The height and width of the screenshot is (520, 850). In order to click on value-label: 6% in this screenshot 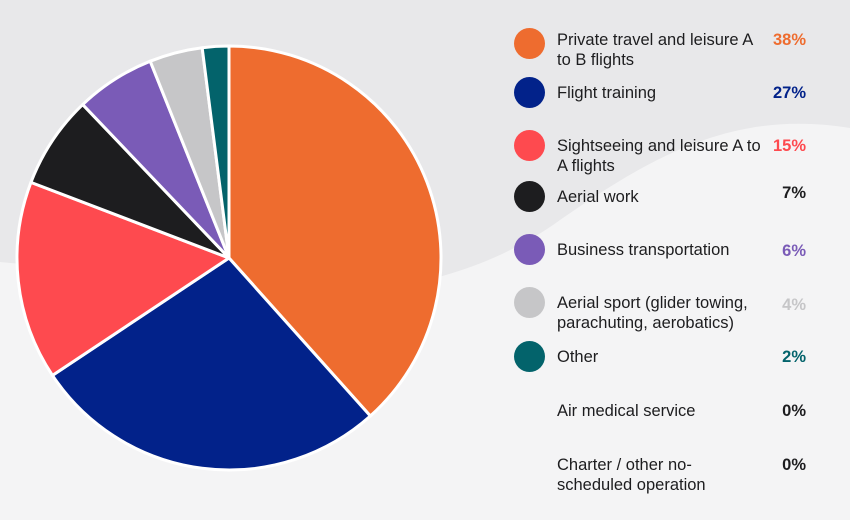, I will do `click(794, 251)`.